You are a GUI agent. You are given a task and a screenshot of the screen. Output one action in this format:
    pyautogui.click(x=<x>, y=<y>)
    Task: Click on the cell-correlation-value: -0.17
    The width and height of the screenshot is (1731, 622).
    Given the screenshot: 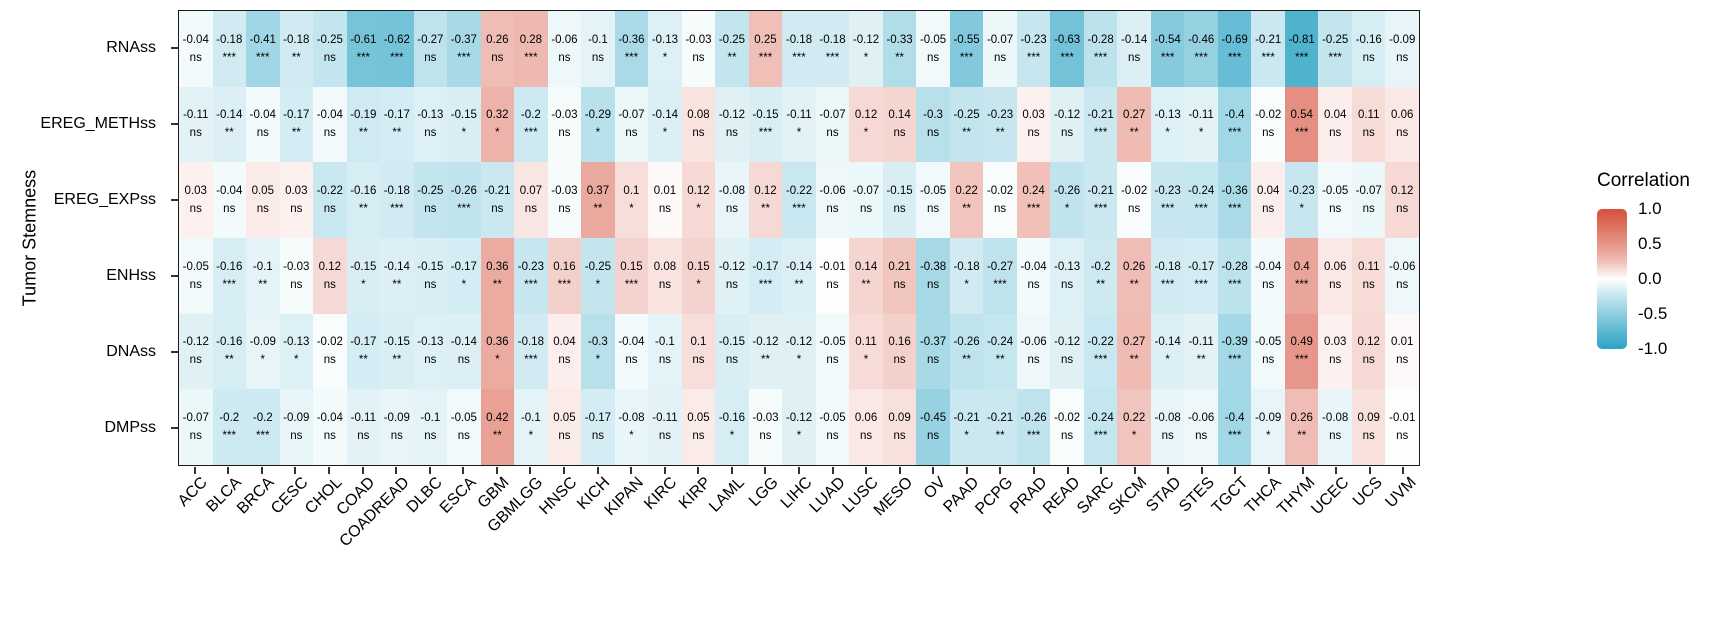 What is the action you would take?
    pyautogui.click(x=598, y=418)
    